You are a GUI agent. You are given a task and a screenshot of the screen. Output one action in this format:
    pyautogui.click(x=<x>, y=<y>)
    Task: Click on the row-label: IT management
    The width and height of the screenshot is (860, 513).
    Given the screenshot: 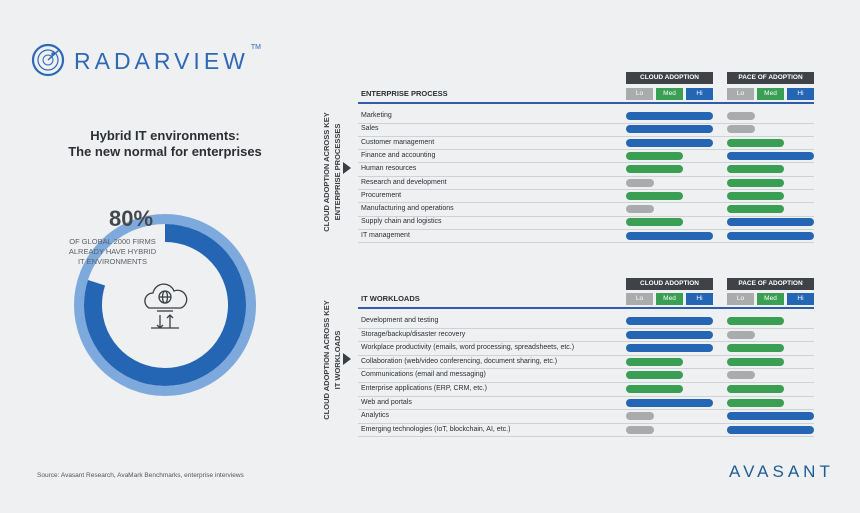 What is the action you would take?
    pyautogui.click(x=385, y=235)
    